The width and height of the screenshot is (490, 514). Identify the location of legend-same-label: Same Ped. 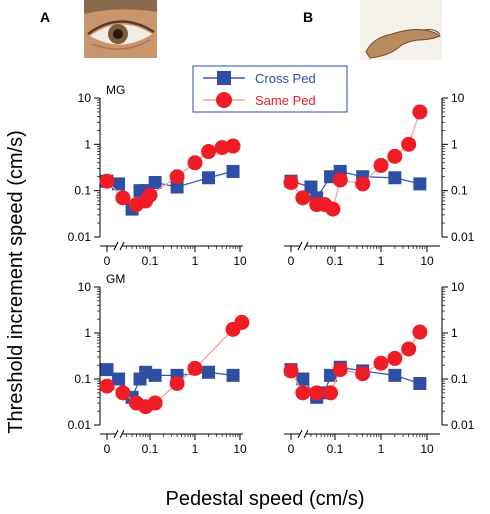
(285, 100).